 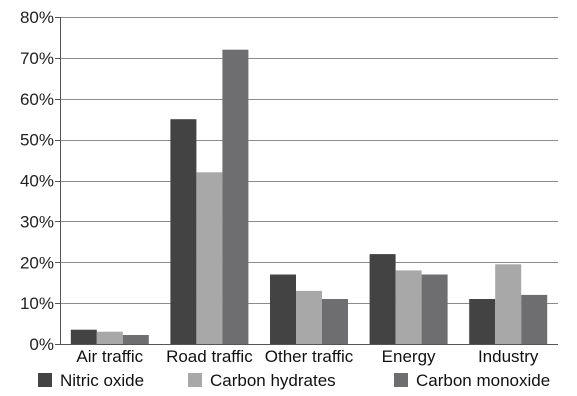 I want to click on y-tick-labels: 0% 10% 20% 30% 40% 50% 60% 70% 80%, so click(x=37, y=181).